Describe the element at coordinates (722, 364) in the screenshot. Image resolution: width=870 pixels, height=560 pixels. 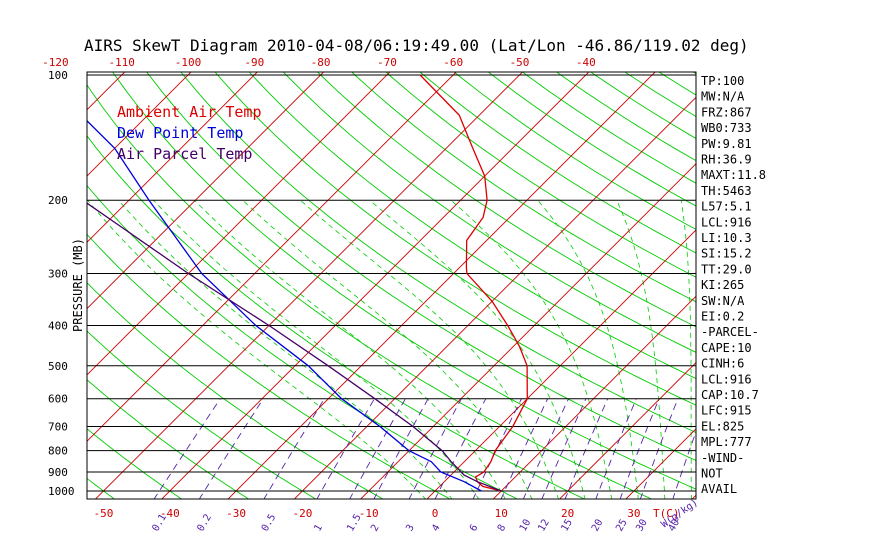
I see `side-panel-stat: CINH:6` at that location.